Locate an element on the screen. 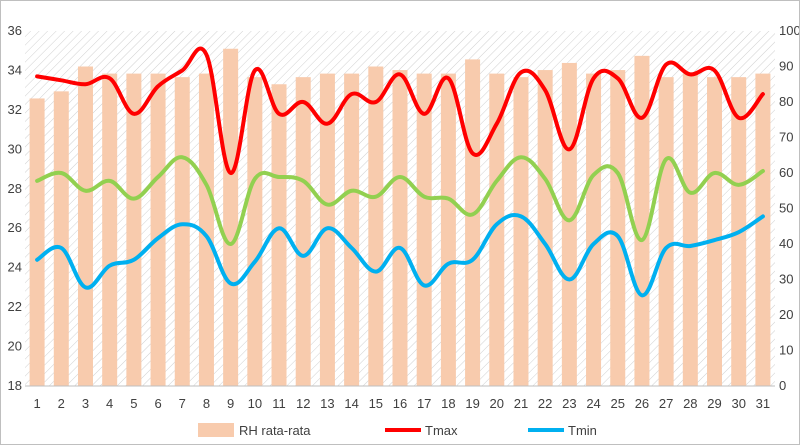  x-tick-label: 21 is located at coordinates (521, 403).